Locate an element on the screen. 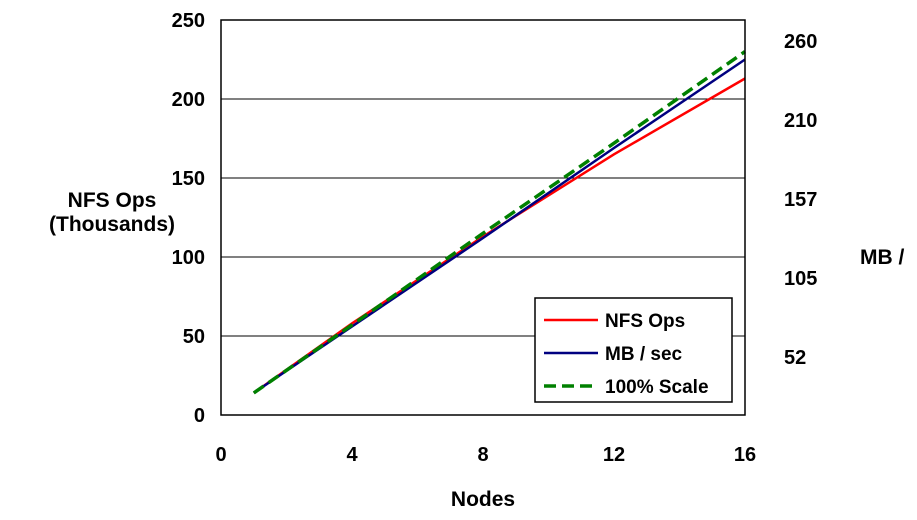  x-axis-title: Nodes is located at coordinates (483, 499).